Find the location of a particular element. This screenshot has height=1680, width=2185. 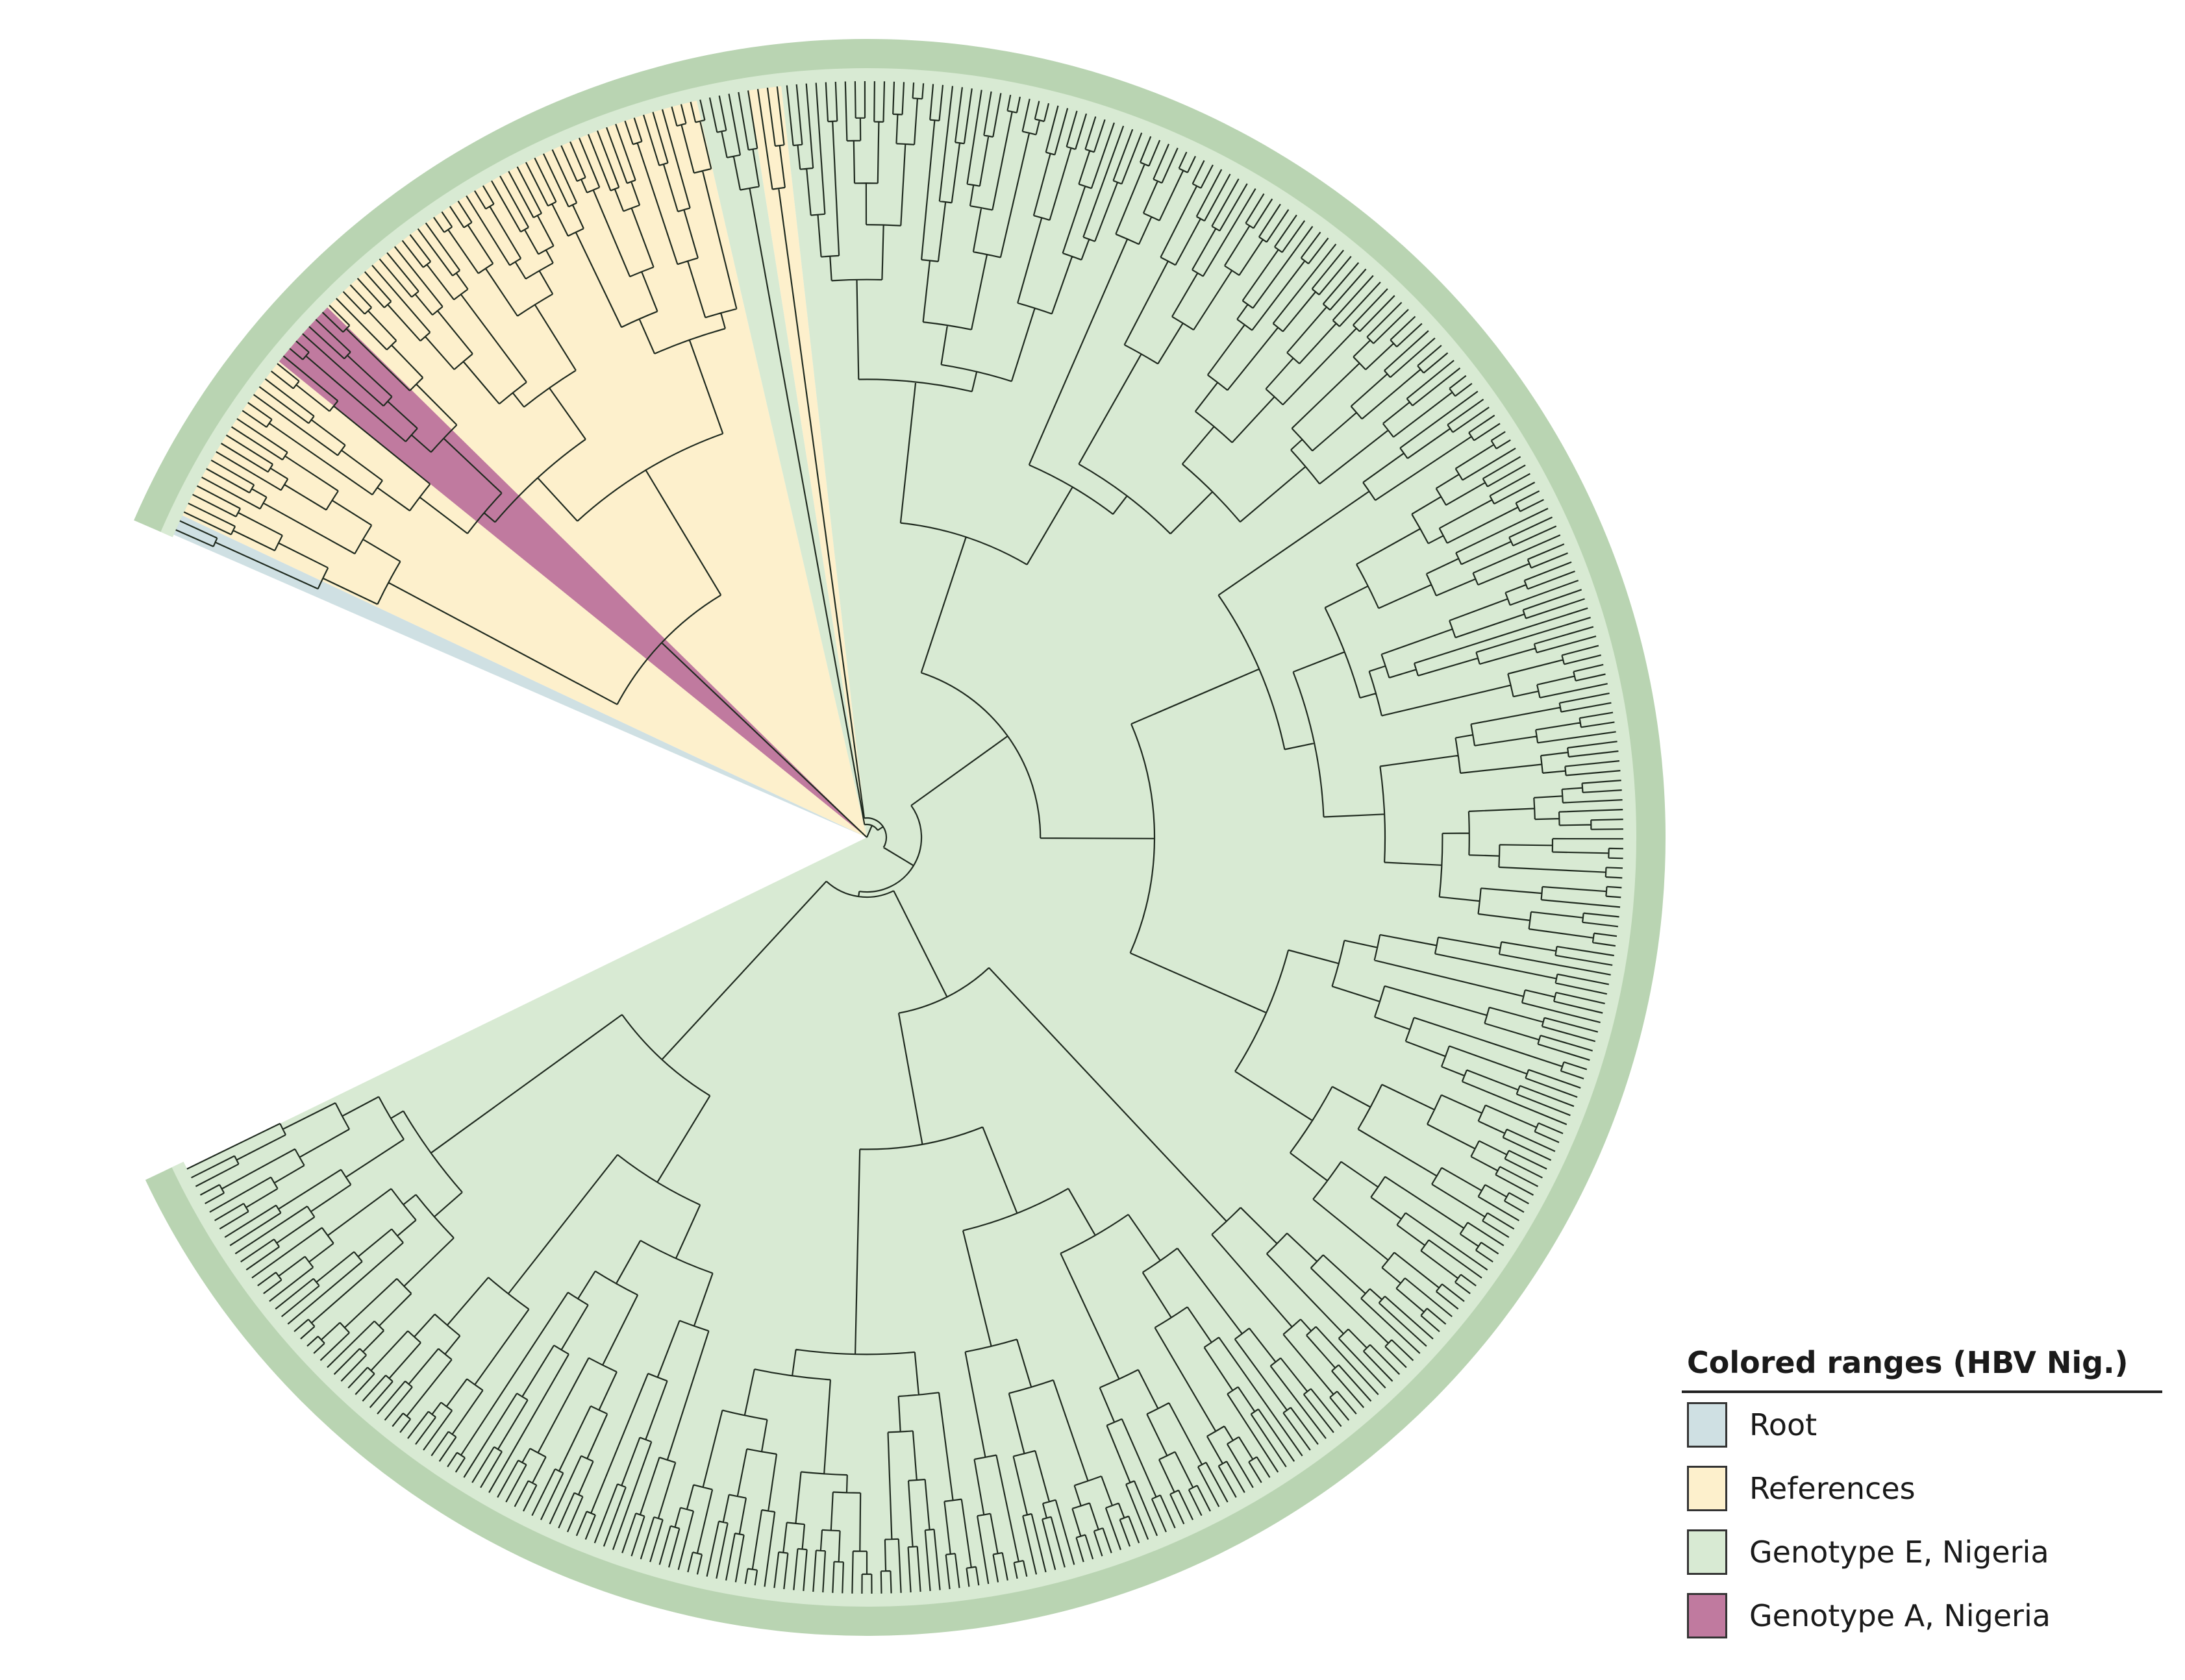

legend-label: References is located at coordinates (1833, 1488).